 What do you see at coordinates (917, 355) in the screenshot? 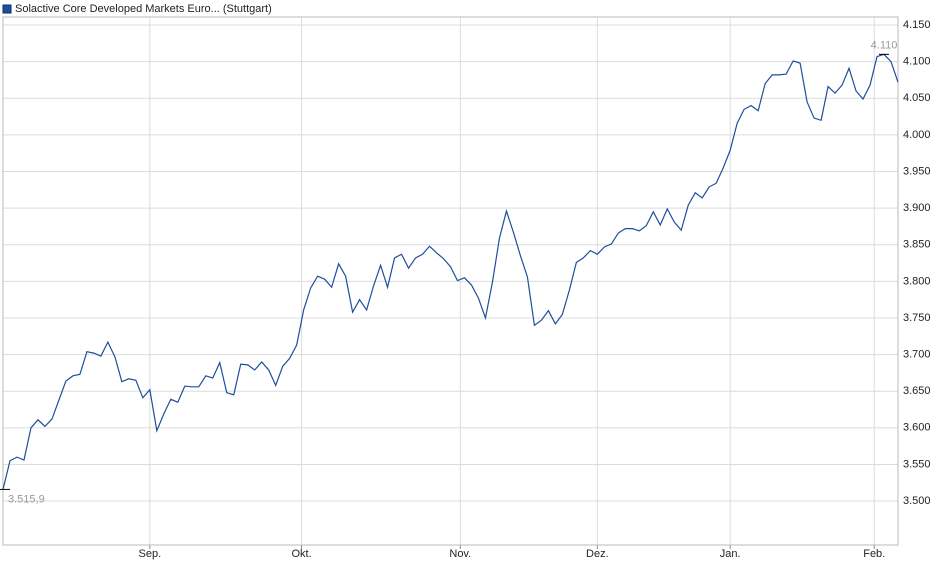
I see `y-tick-label: 3.700` at bounding box center [917, 355].